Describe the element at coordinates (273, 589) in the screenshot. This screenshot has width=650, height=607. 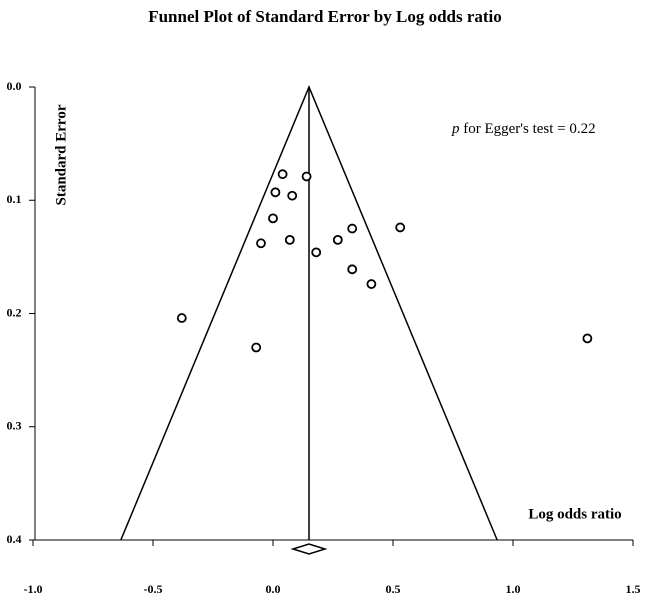
I see `x-tick-label: 0.0` at that location.